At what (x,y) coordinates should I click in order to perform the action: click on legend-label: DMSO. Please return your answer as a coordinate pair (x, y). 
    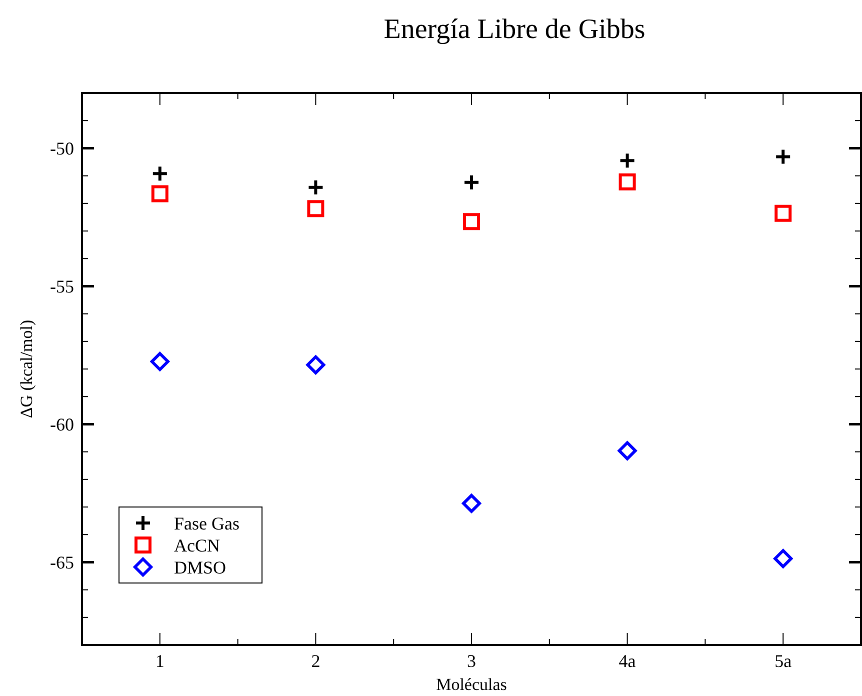
    Looking at the image, I should click on (200, 567).